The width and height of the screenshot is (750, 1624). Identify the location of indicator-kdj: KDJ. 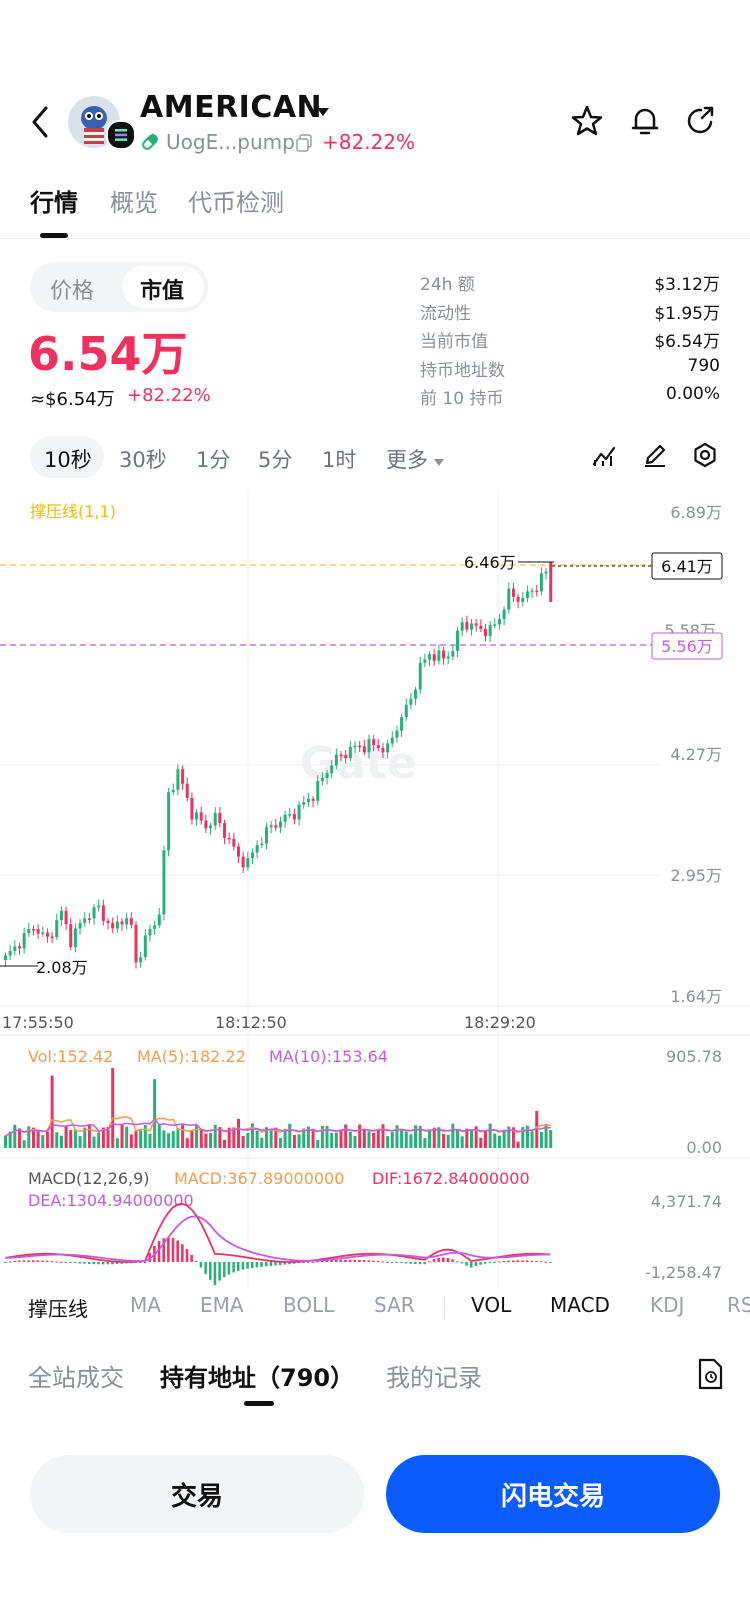
(667, 1305).